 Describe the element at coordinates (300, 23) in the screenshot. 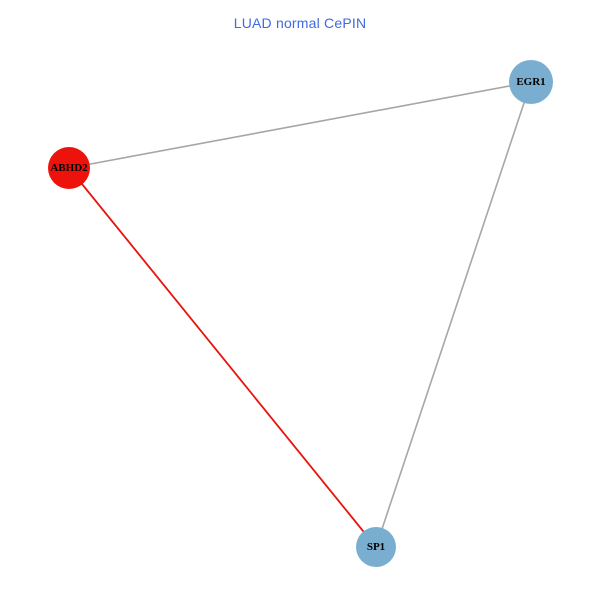

I see `page-title: LUAD normal CePIN` at that location.